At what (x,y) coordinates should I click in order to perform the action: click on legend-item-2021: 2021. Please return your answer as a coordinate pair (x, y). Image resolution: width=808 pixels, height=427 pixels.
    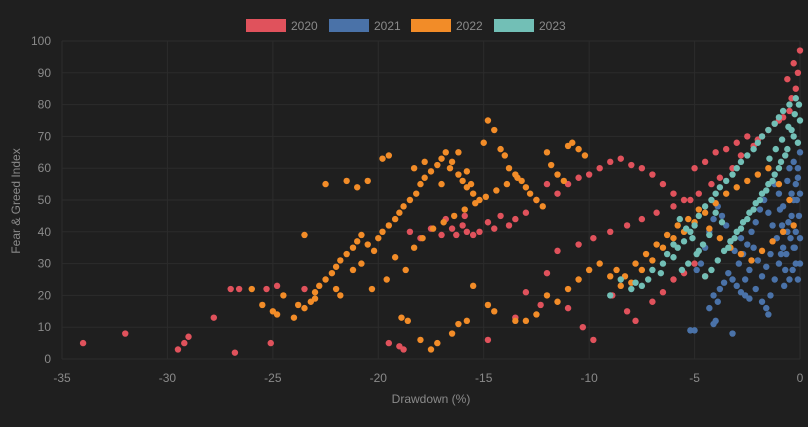
    Looking at the image, I should click on (365, 26).